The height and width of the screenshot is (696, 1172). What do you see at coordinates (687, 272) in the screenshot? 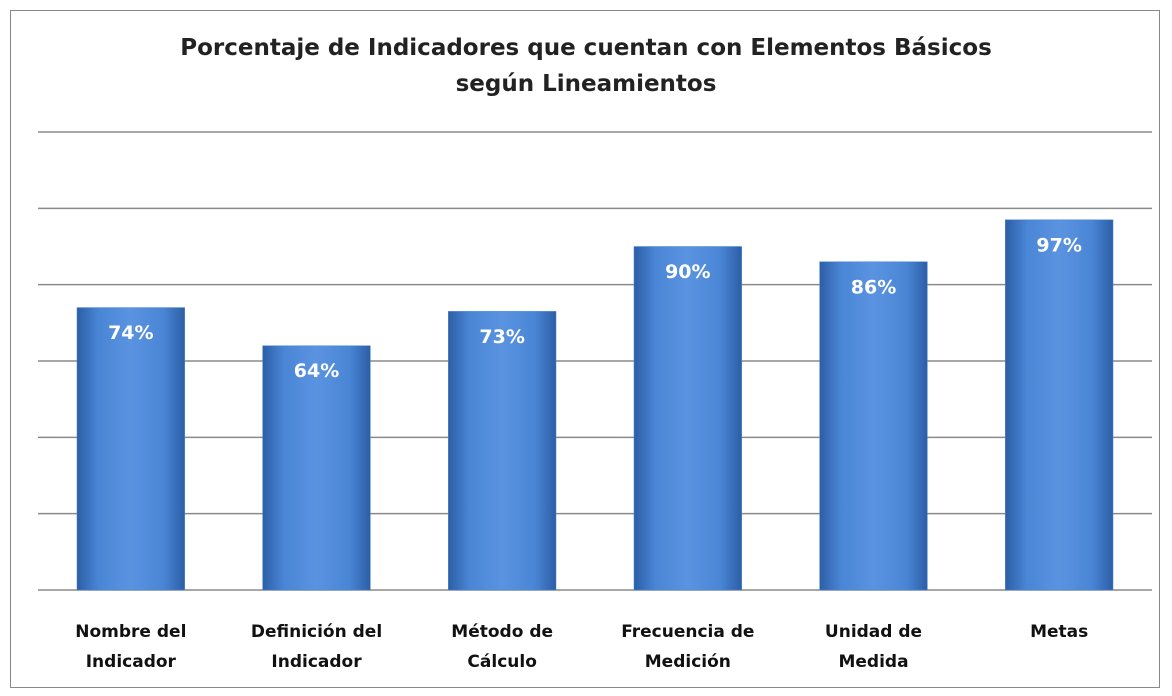
I see `value-label: 90%` at bounding box center [687, 272].